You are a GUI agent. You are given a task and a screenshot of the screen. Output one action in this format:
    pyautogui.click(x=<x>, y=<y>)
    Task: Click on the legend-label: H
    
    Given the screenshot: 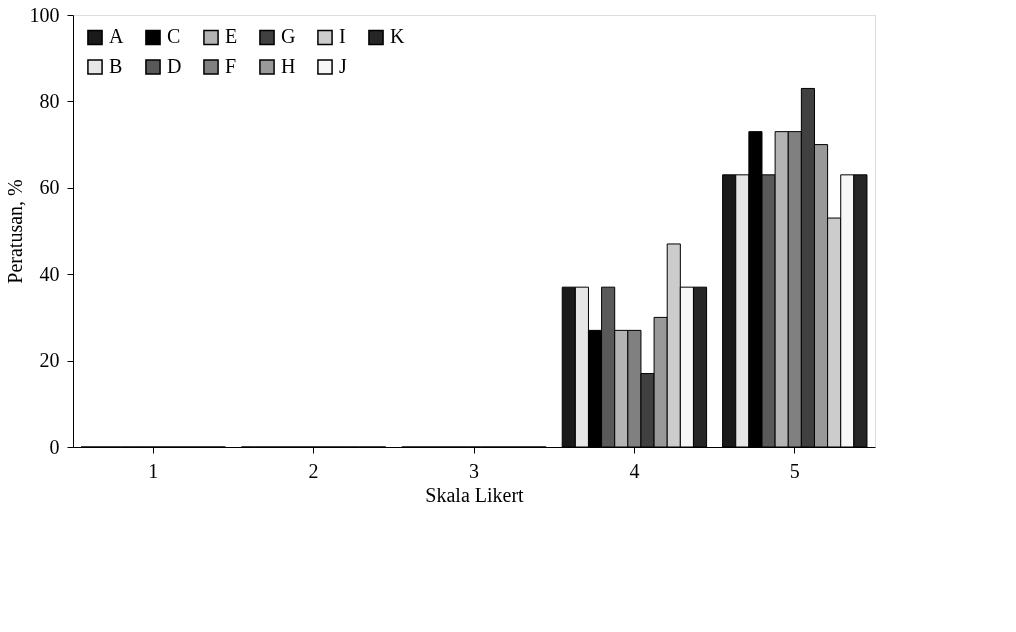 What is the action you would take?
    pyautogui.click(x=288, y=66)
    